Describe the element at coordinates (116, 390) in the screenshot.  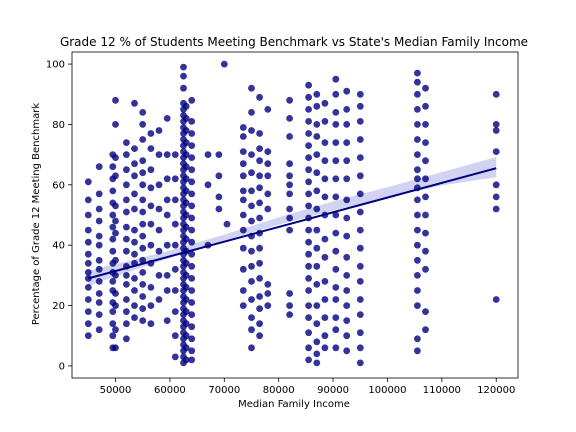
I see `x-tick-label: 50000` at that location.